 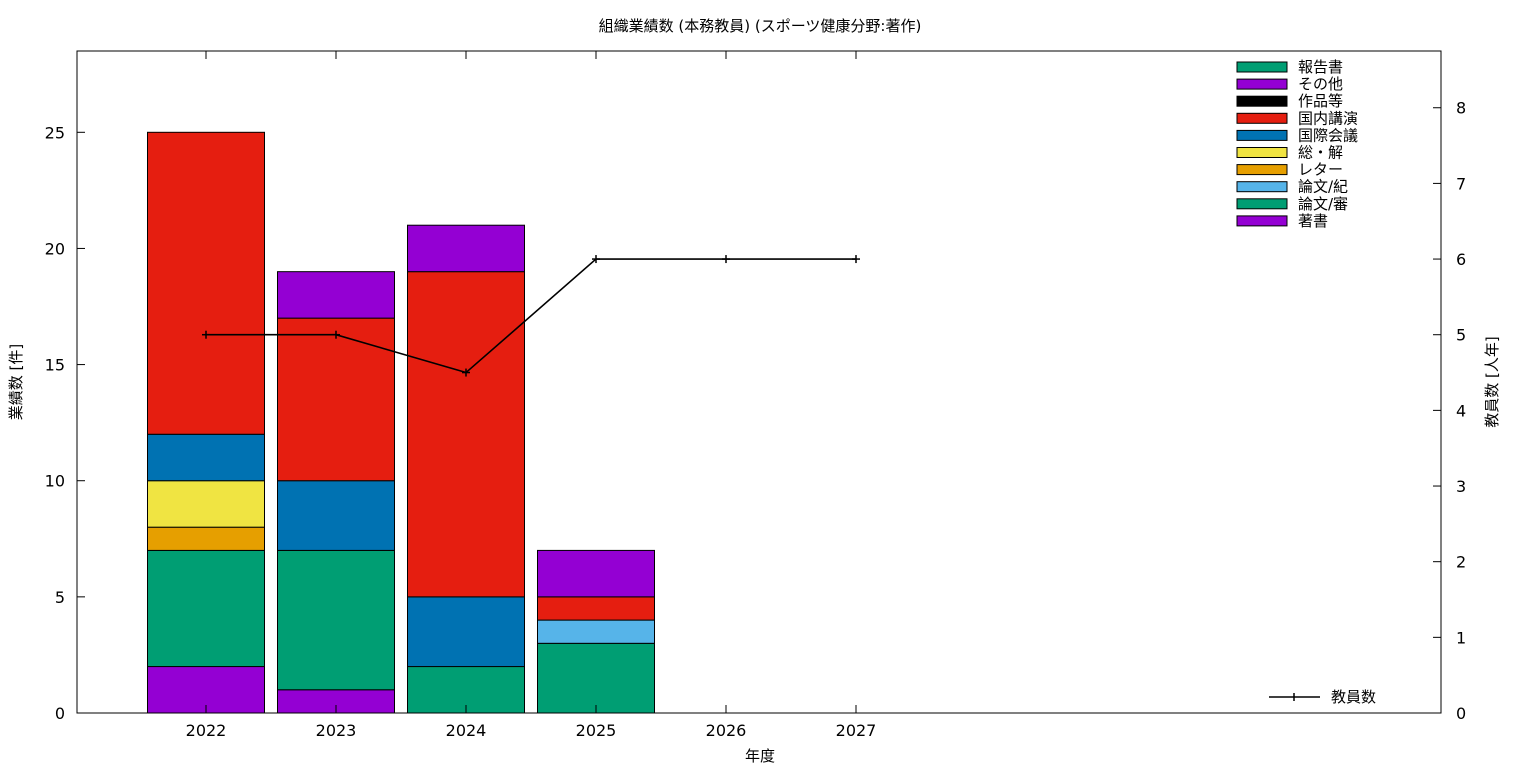 I want to click on y2-axis-title: 教員数 [人年], so click(x=1492, y=381).